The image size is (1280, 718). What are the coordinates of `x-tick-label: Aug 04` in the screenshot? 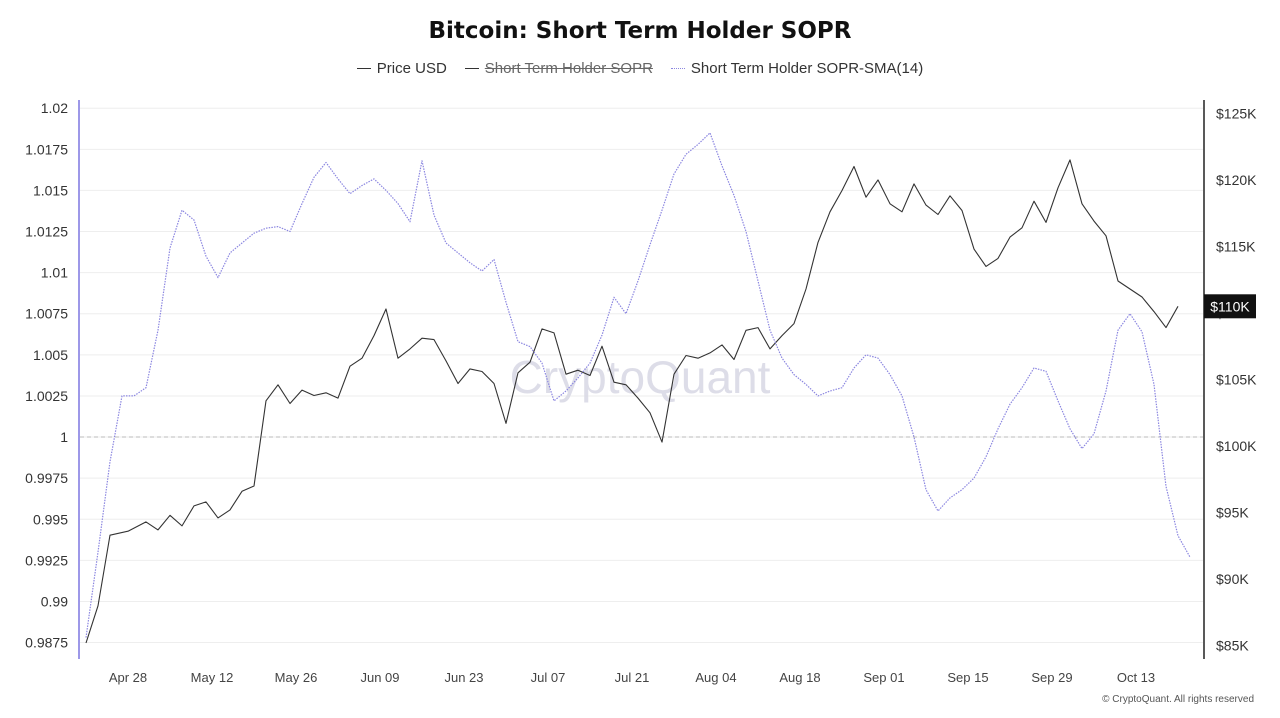 It's located at (715, 677).